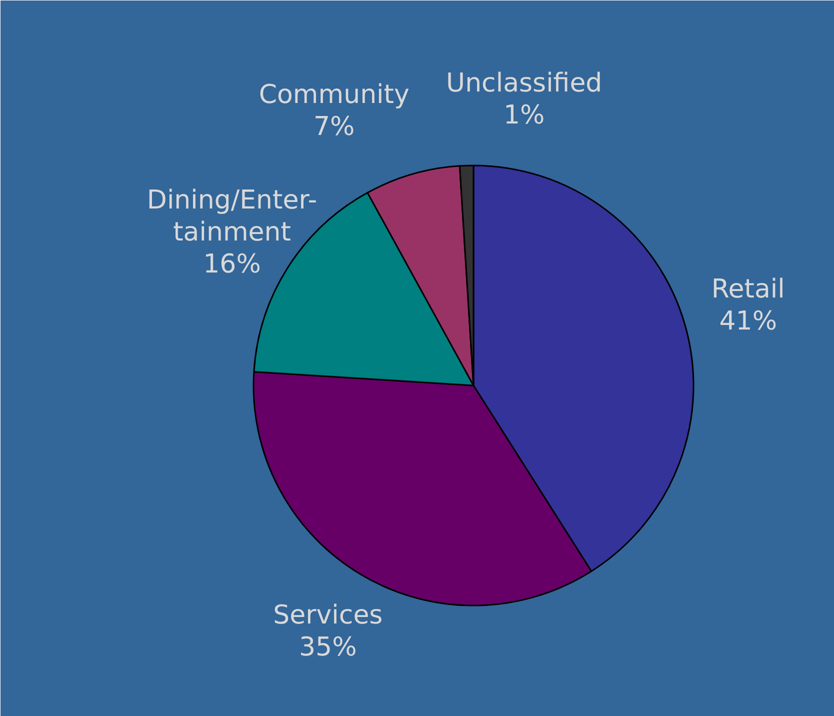 This screenshot has width=834, height=716. Describe the element at coordinates (524, 83) in the screenshot. I see `slice-label: Unclassified` at that location.